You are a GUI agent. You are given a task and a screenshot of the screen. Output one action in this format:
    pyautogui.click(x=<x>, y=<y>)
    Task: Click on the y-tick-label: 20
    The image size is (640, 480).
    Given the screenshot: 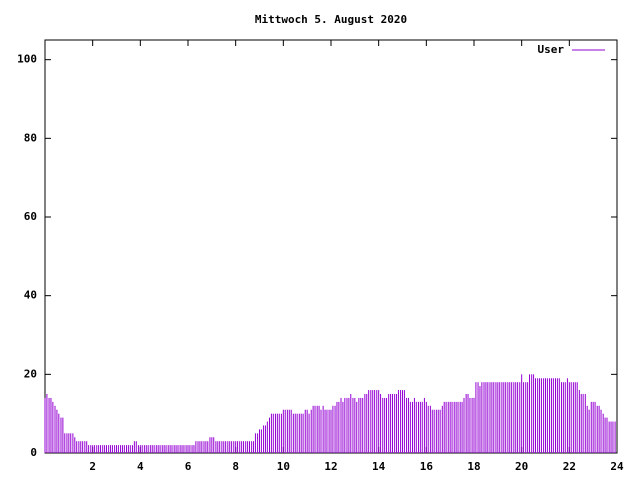 What is the action you would take?
    pyautogui.click(x=30, y=373)
    